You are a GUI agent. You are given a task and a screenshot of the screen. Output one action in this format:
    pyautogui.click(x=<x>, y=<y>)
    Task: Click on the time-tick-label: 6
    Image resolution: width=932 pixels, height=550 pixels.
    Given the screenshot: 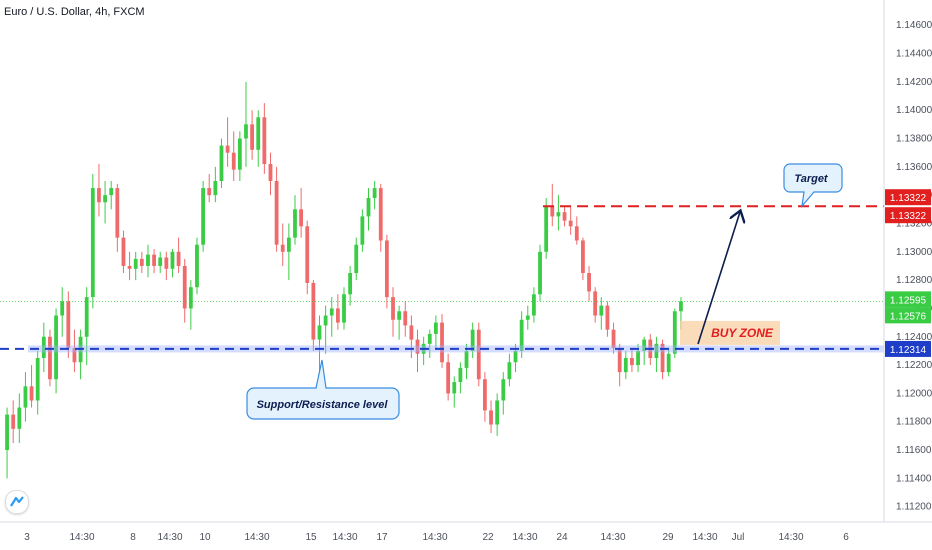 What is the action you would take?
    pyautogui.click(x=846, y=537)
    